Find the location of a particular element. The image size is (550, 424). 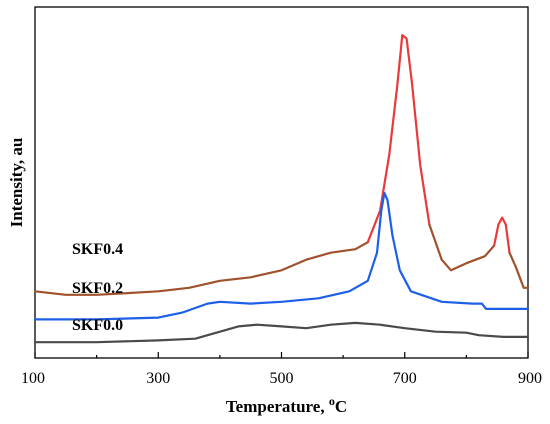

series-label: SKF0.2 is located at coordinates (97, 288).